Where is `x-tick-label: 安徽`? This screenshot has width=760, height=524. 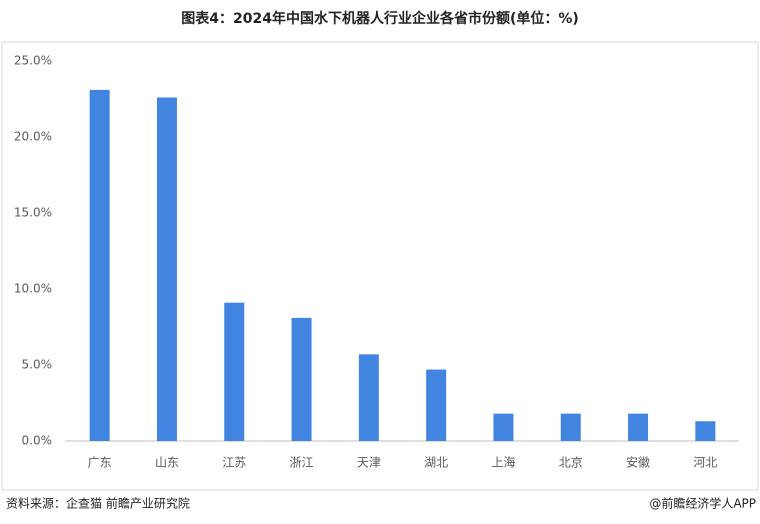
x-tick-label: 安徽 is located at coordinates (638, 462).